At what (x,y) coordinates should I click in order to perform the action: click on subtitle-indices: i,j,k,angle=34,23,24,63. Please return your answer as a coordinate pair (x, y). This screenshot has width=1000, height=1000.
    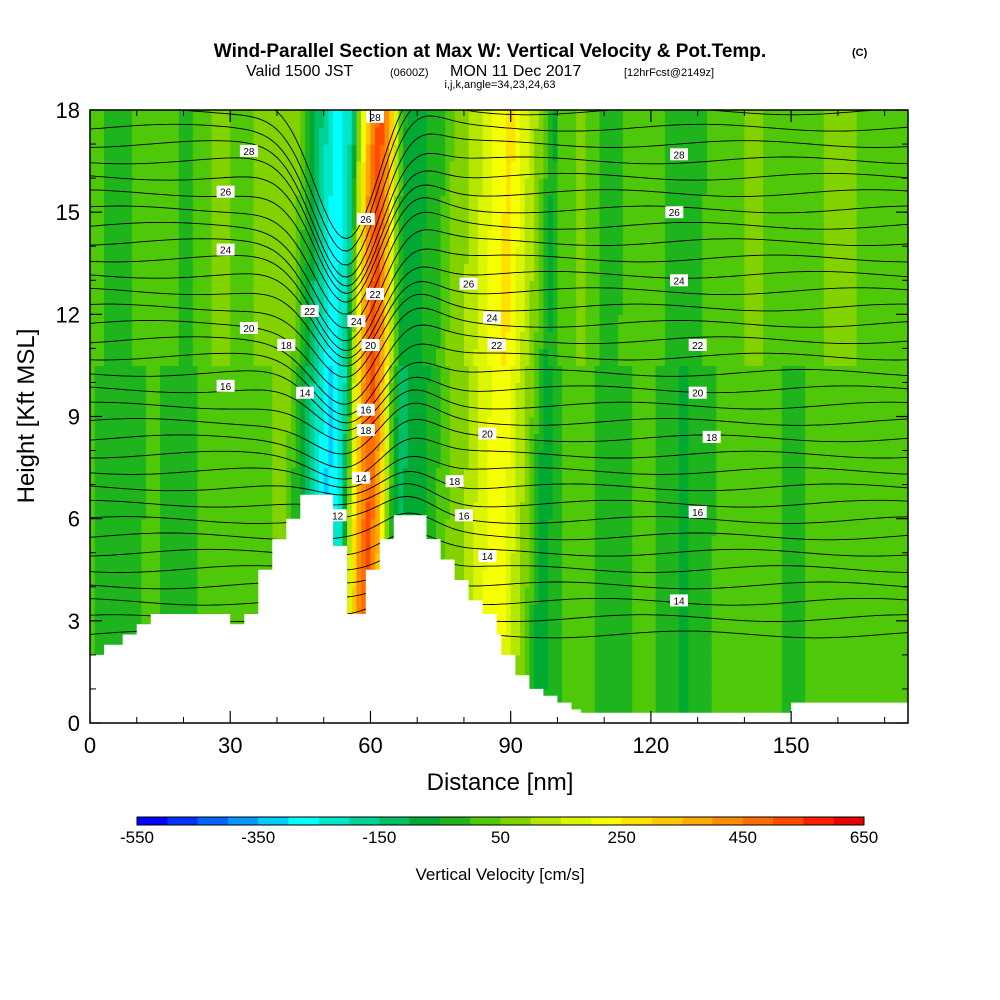
    Looking at the image, I should click on (499, 85).